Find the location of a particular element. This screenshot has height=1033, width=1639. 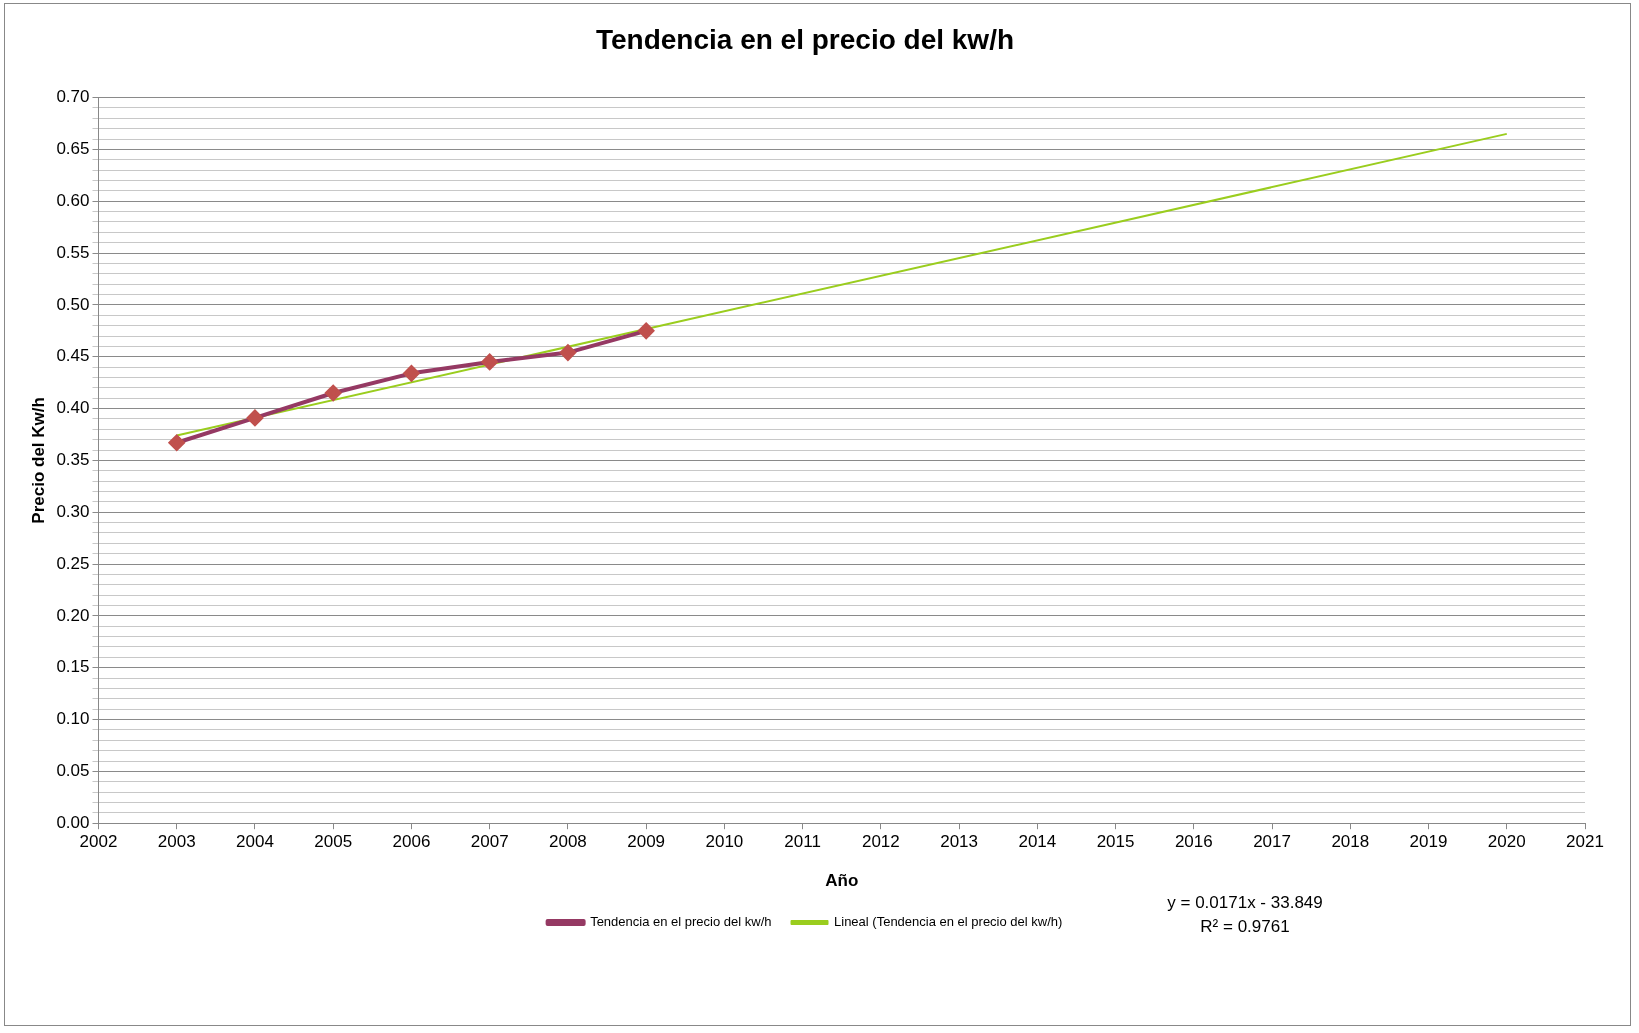

x-tick-label: 2012 is located at coordinates (880, 842).